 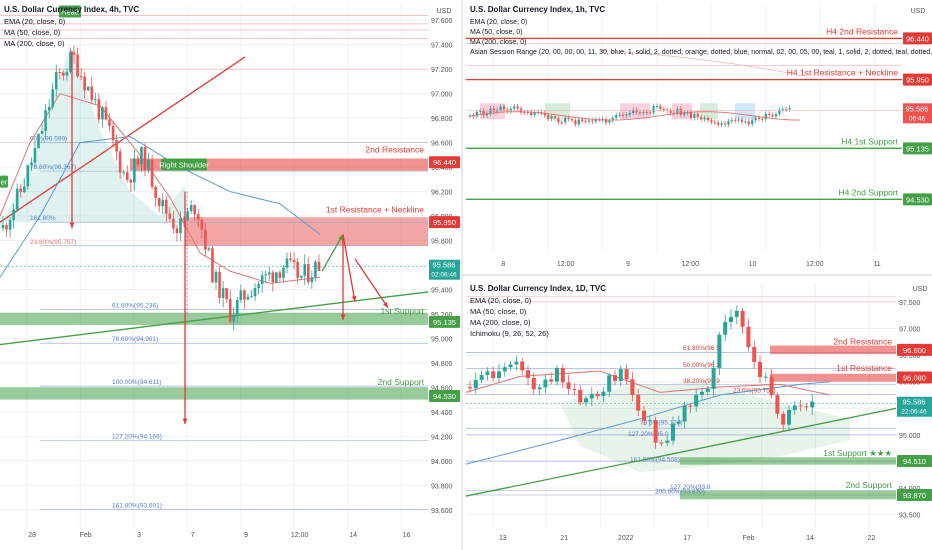 What do you see at coordinates (48, 139) in the screenshot?
I see `fib-label: 60%(96.599)` at bounding box center [48, 139].